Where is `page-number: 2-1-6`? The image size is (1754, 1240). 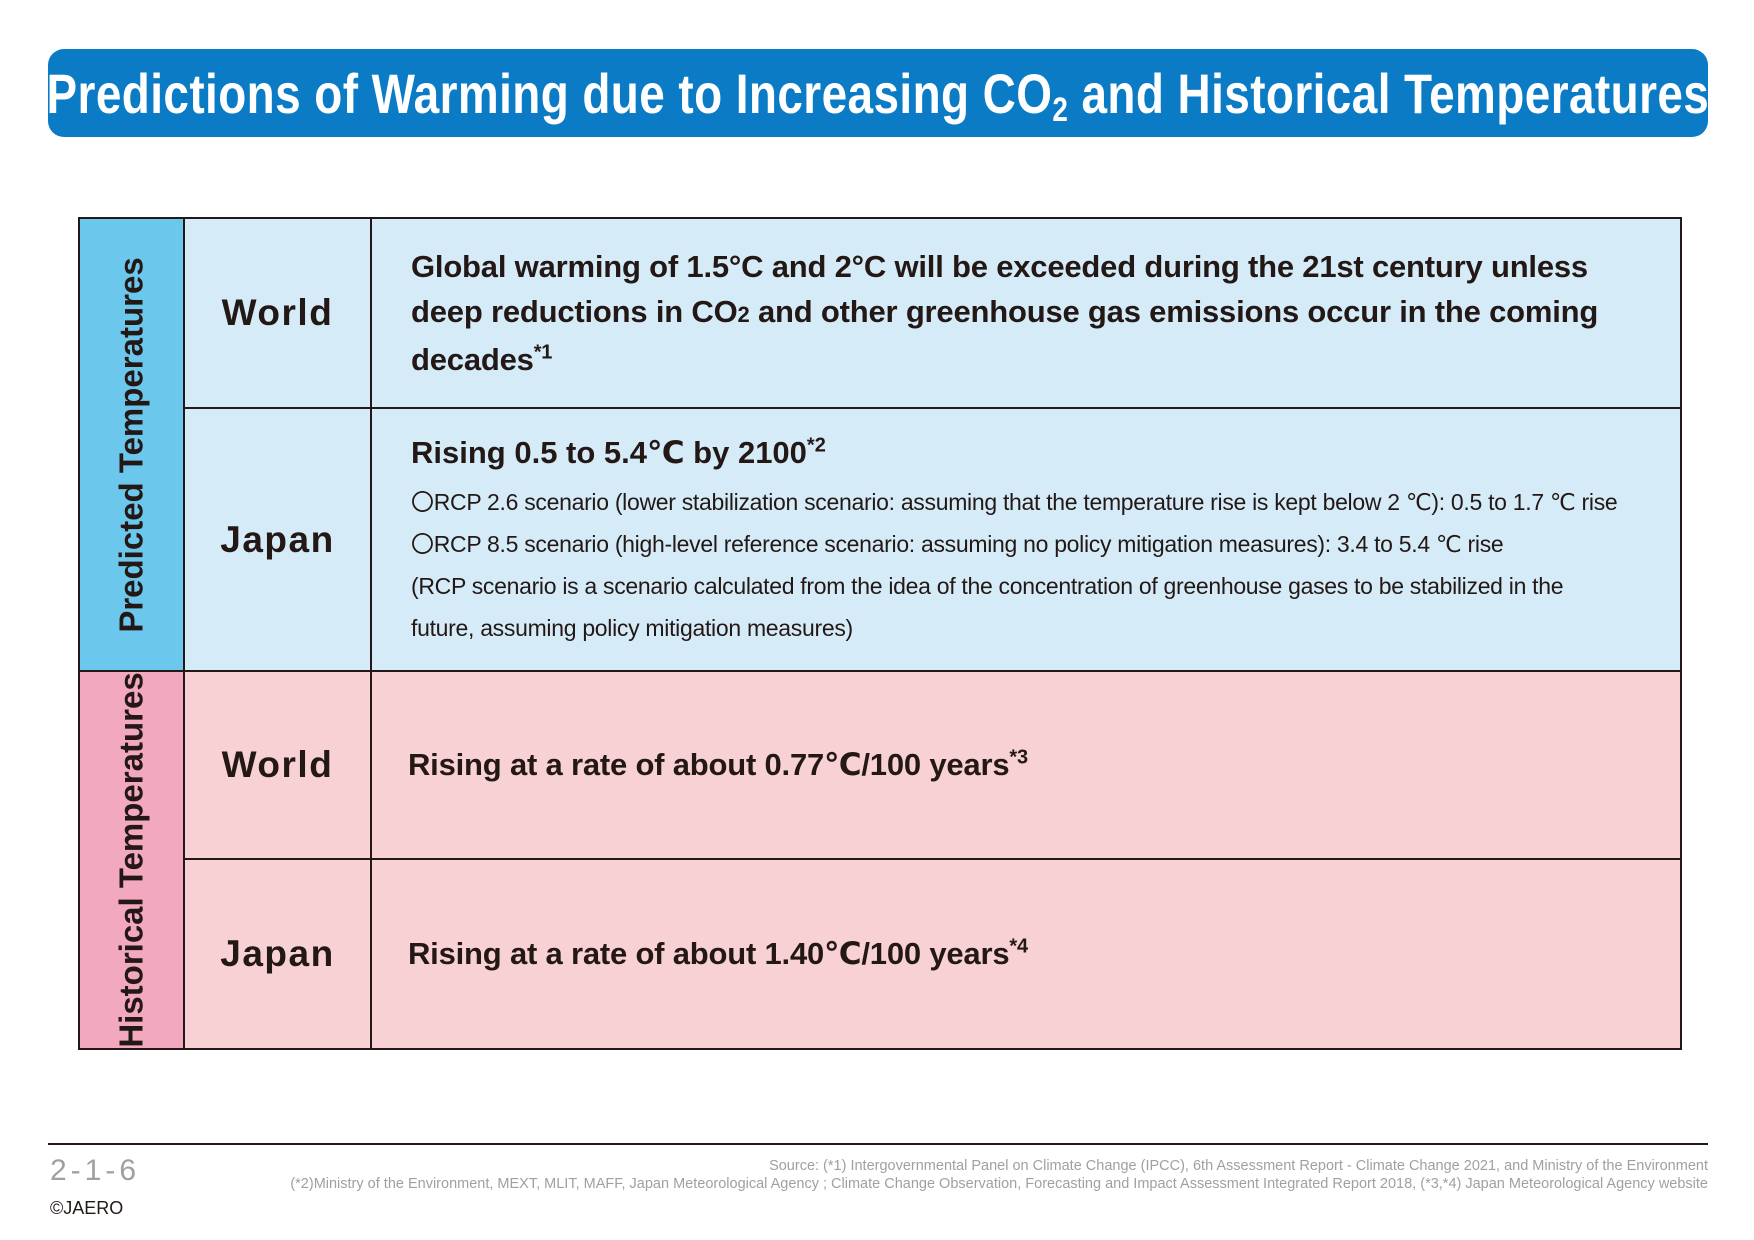 page-number: 2-1-6 is located at coordinates (95, 1170).